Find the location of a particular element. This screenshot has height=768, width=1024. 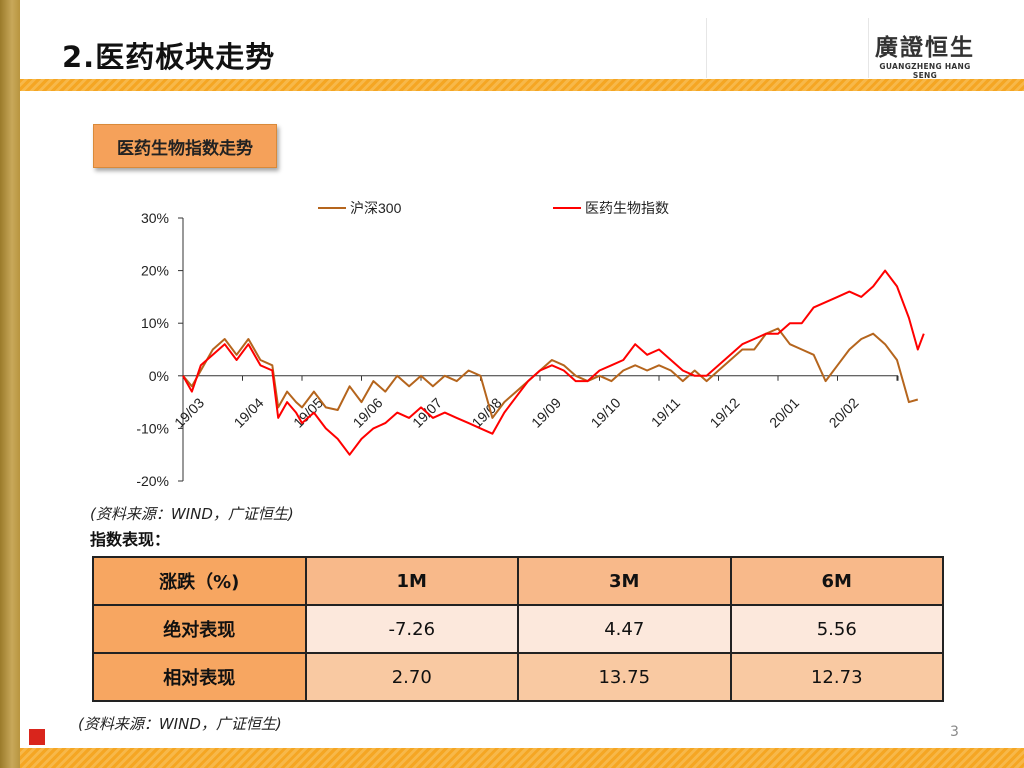

x-tick-label: 19/12 is located at coordinates (725, 412).